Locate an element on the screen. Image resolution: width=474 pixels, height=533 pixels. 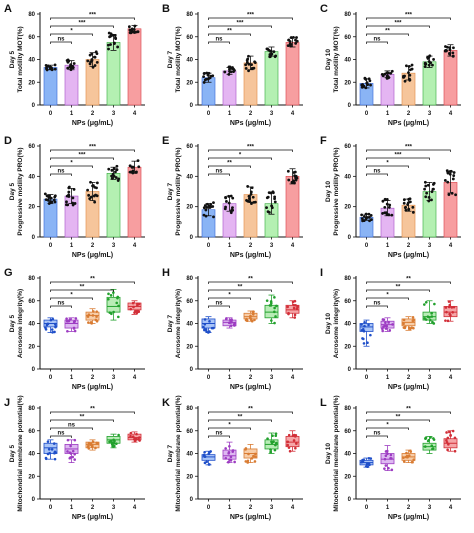
x-axis-label: NPs (μg/mL) is located at coordinates (92, 255).